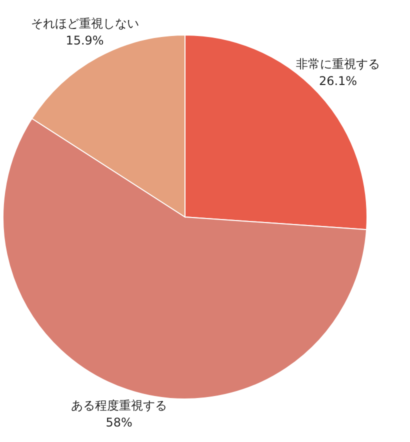  I want to click on data-label: 15.9%, so click(85, 40).